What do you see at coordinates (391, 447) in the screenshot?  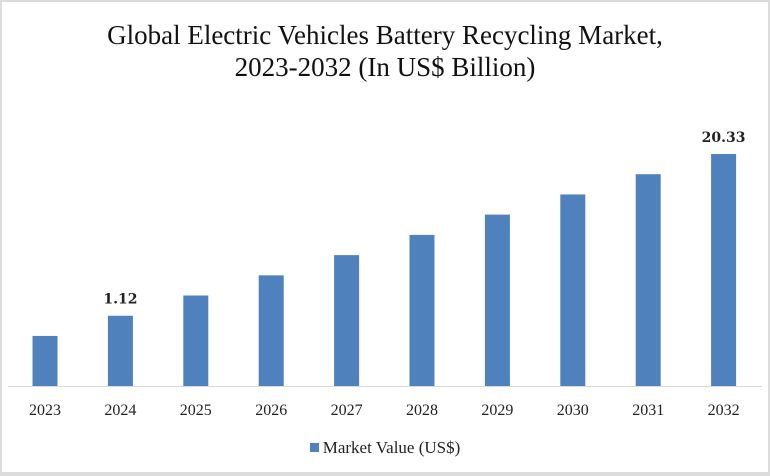 I see `legend-label: Market Value (US$)` at bounding box center [391, 447].